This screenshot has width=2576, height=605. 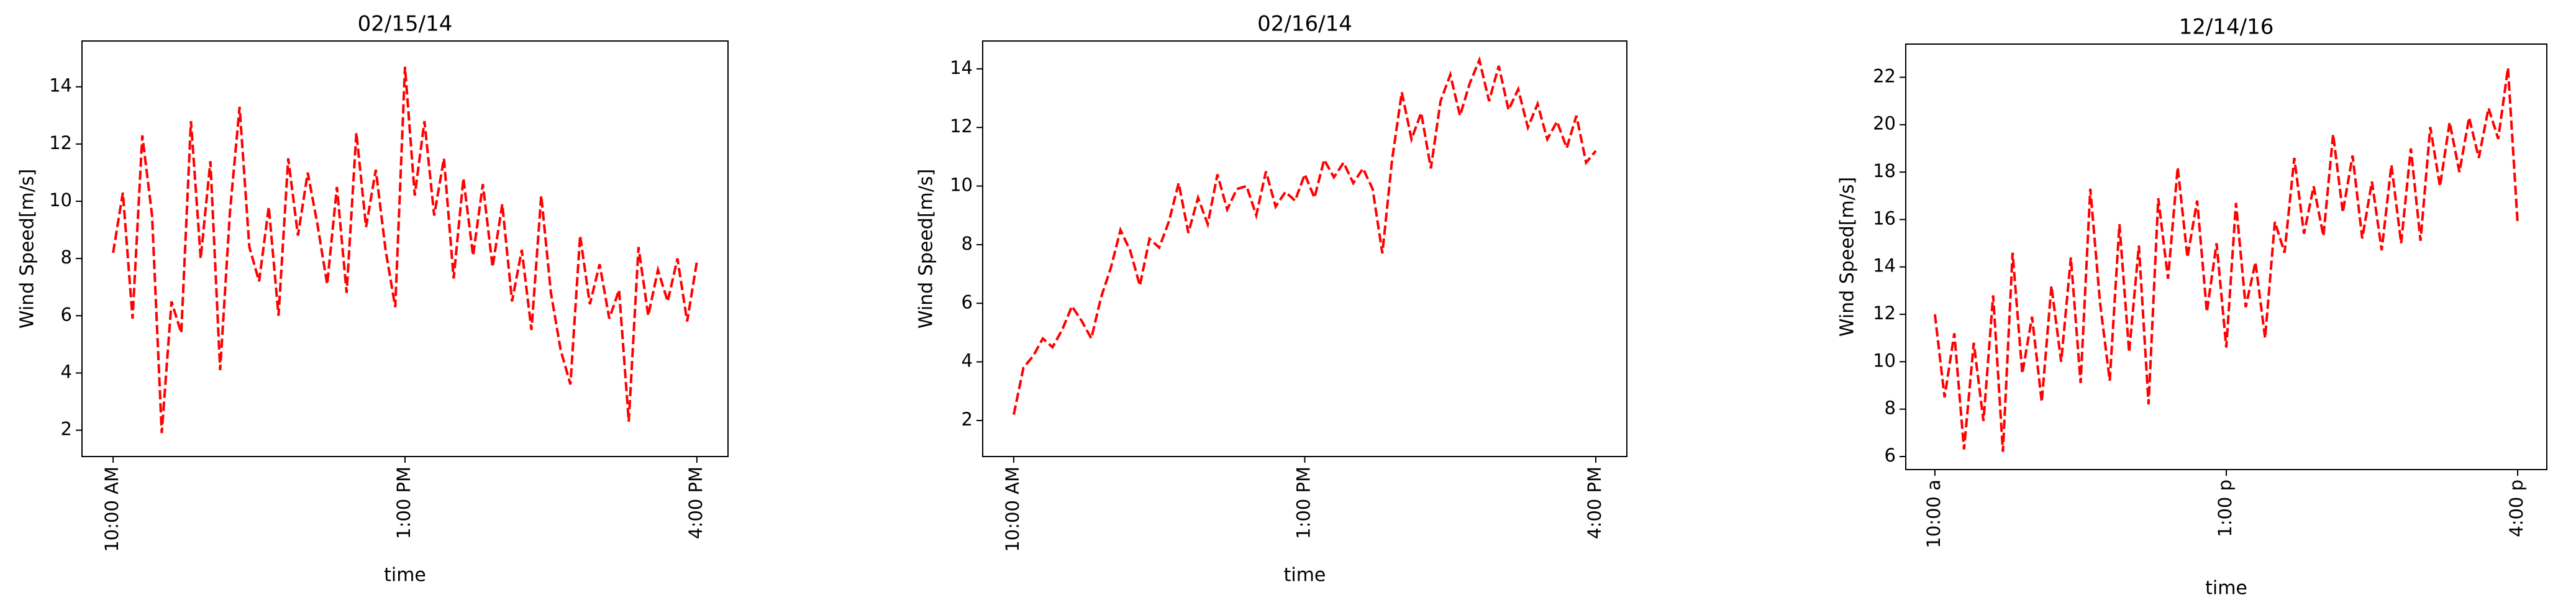 What do you see at coordinates (1884, 170) in the screenshot?
I see `y-tick-label: 18` at bounding box center [1884, 170].